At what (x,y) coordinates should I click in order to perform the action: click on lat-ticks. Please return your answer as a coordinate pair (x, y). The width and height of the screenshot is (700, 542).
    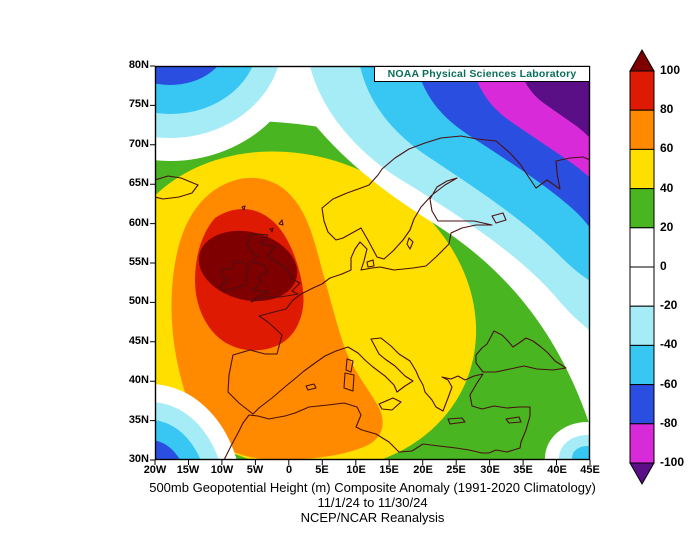
    Looking at the image, I should click on (152, 263).